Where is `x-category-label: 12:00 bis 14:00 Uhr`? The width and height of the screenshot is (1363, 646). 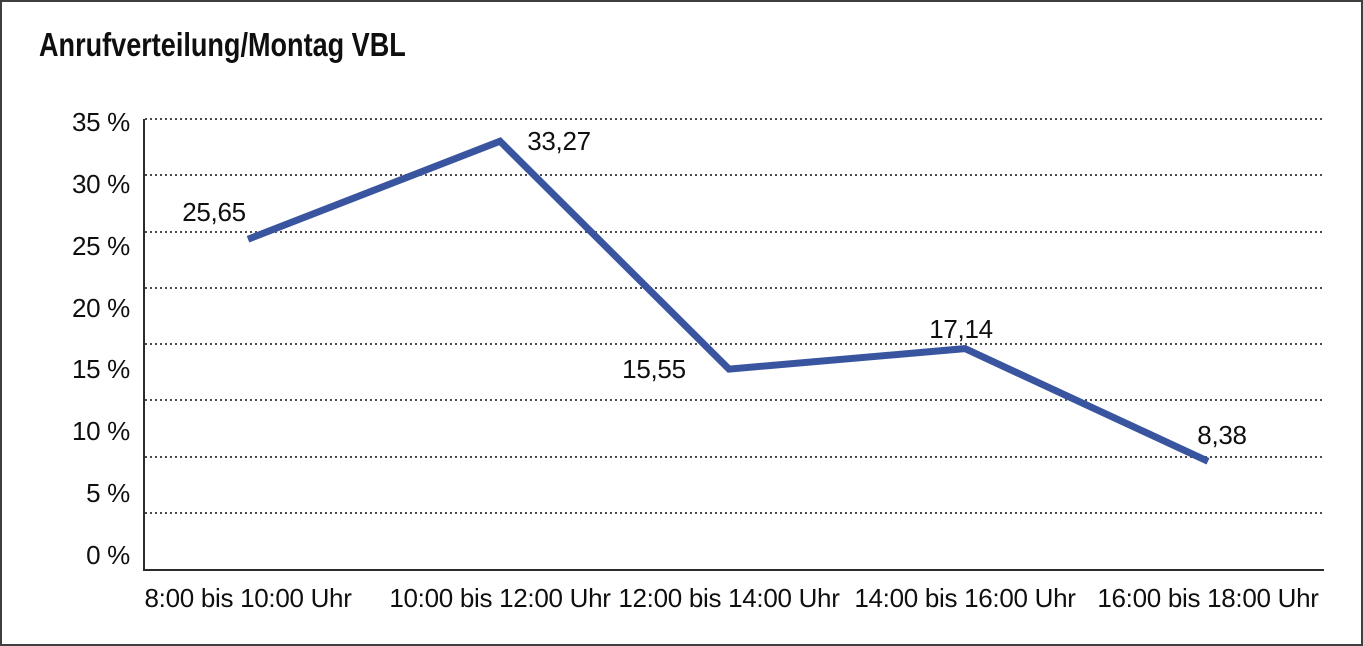
x-category-label: 12:00 bis 14:00 Uhr is located at coordinates (729, 598).